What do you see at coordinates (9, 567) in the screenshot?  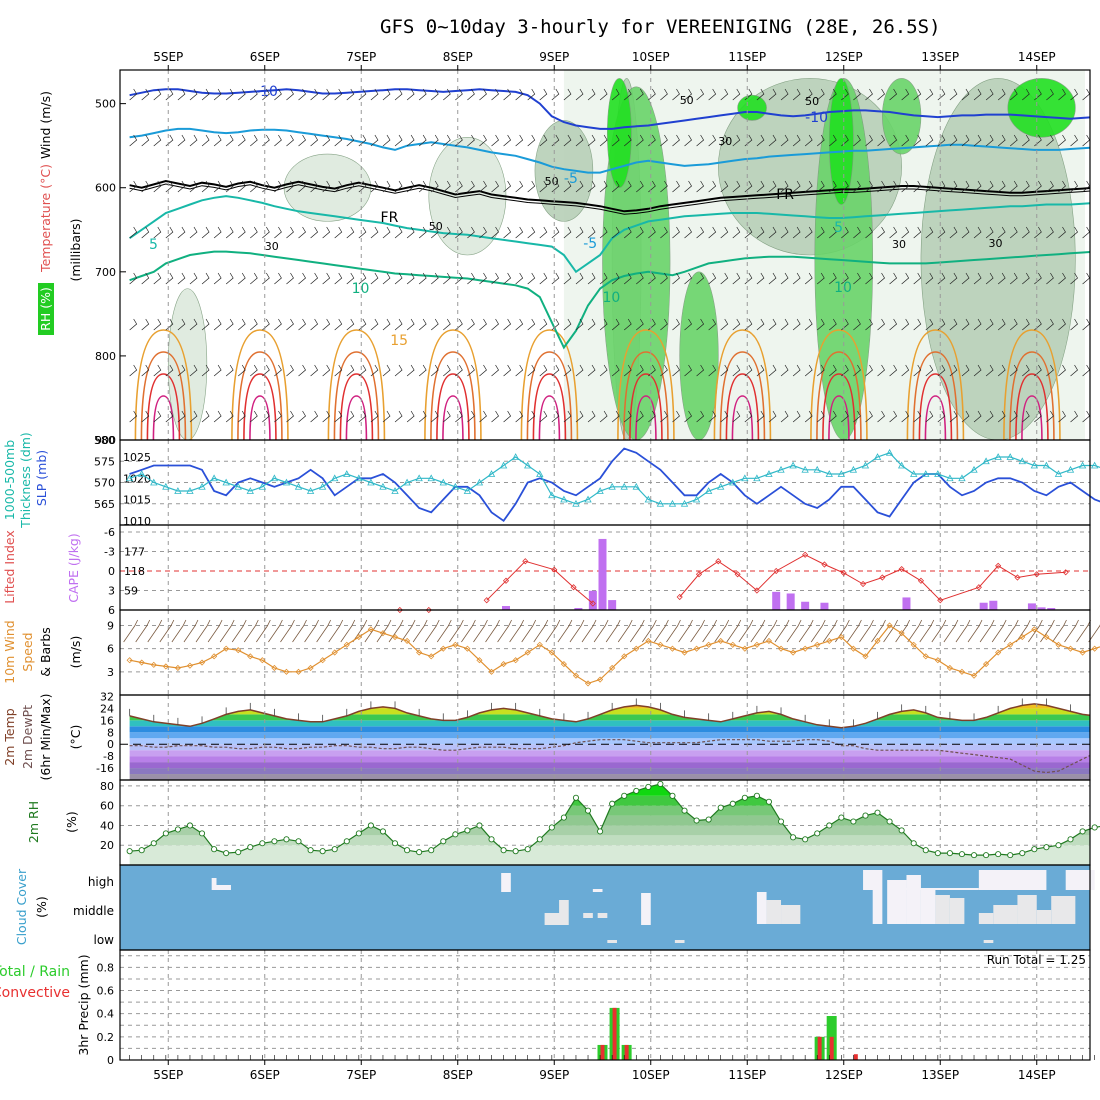 I see `lifted-index-axis-label: Lifted Index` at bounding box center [9, 567].